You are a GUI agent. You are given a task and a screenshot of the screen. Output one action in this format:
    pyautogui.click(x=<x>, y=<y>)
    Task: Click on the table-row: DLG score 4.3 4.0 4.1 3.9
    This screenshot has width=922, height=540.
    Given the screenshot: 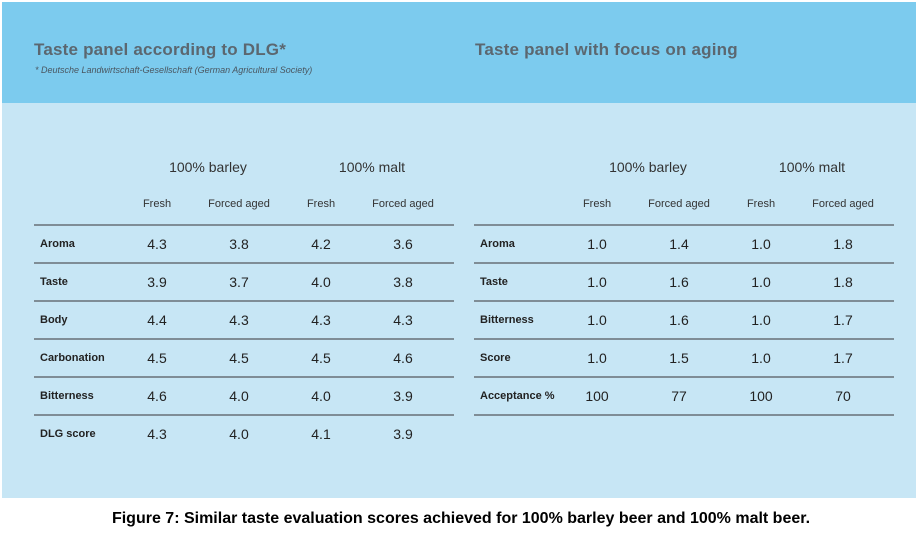 What is the action you would take?
    pyautogui.click(x=244, y=433)
    